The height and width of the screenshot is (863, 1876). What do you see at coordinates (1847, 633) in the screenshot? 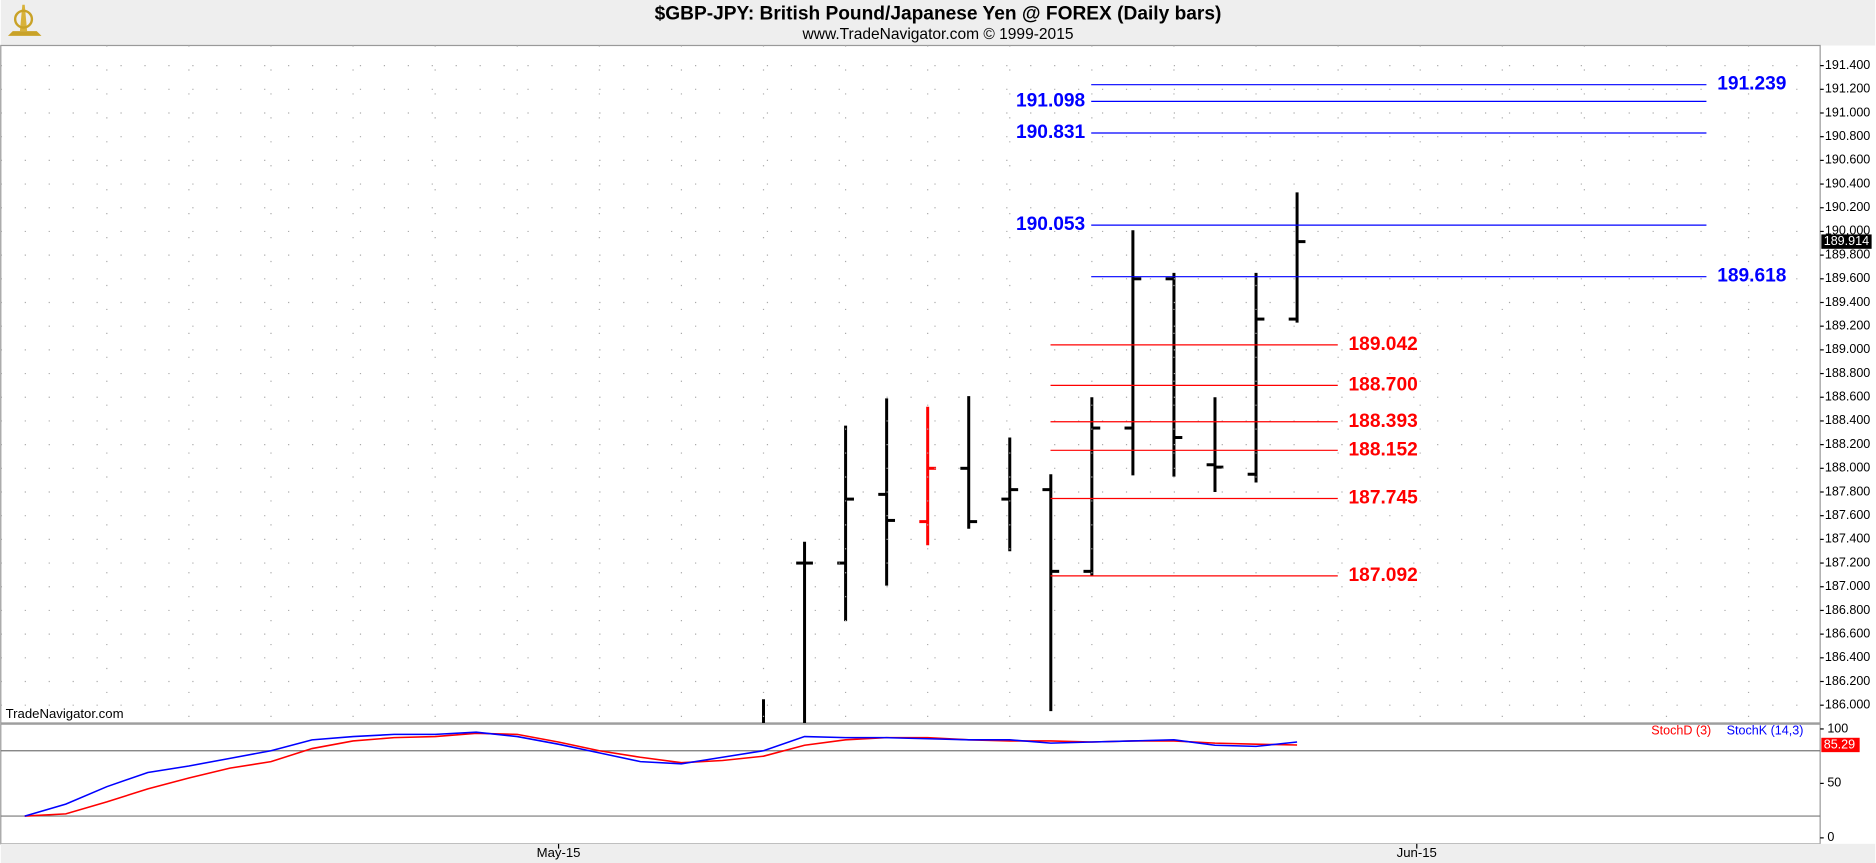
I see `y-tick-label: 186.600` at bounding box center [1847, 633].